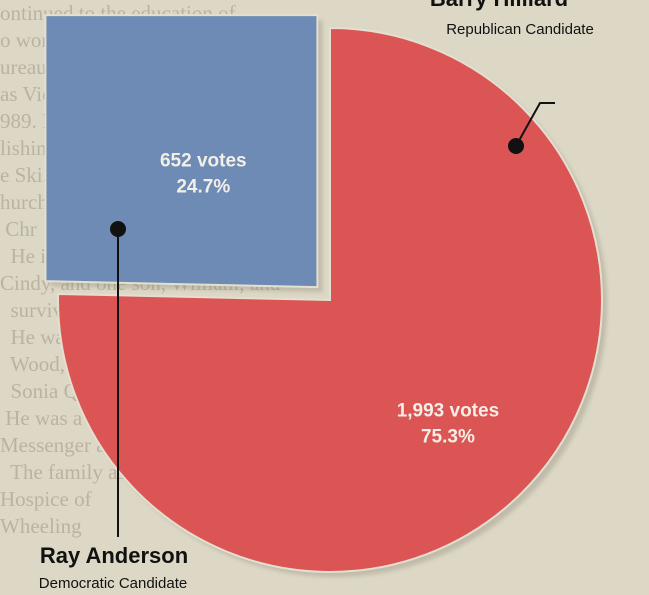  Describe the element at coordinates (516, 146) in the screenshot. I see `leader-dot-hilliard` at that location.